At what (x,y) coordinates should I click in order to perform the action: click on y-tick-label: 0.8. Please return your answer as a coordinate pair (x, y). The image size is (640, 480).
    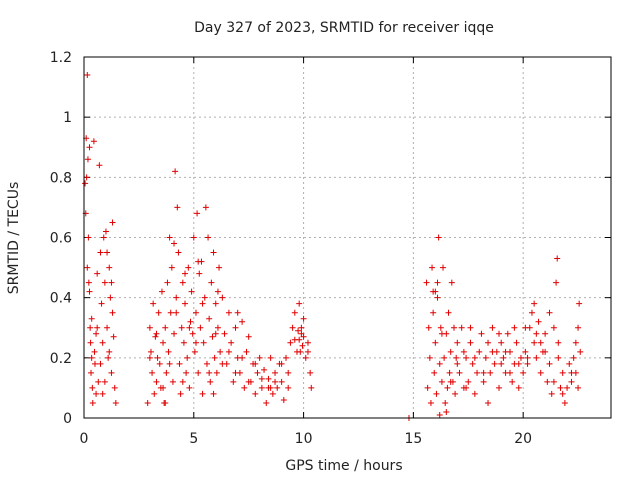
    Looking at the image, I should click on (61, 178).